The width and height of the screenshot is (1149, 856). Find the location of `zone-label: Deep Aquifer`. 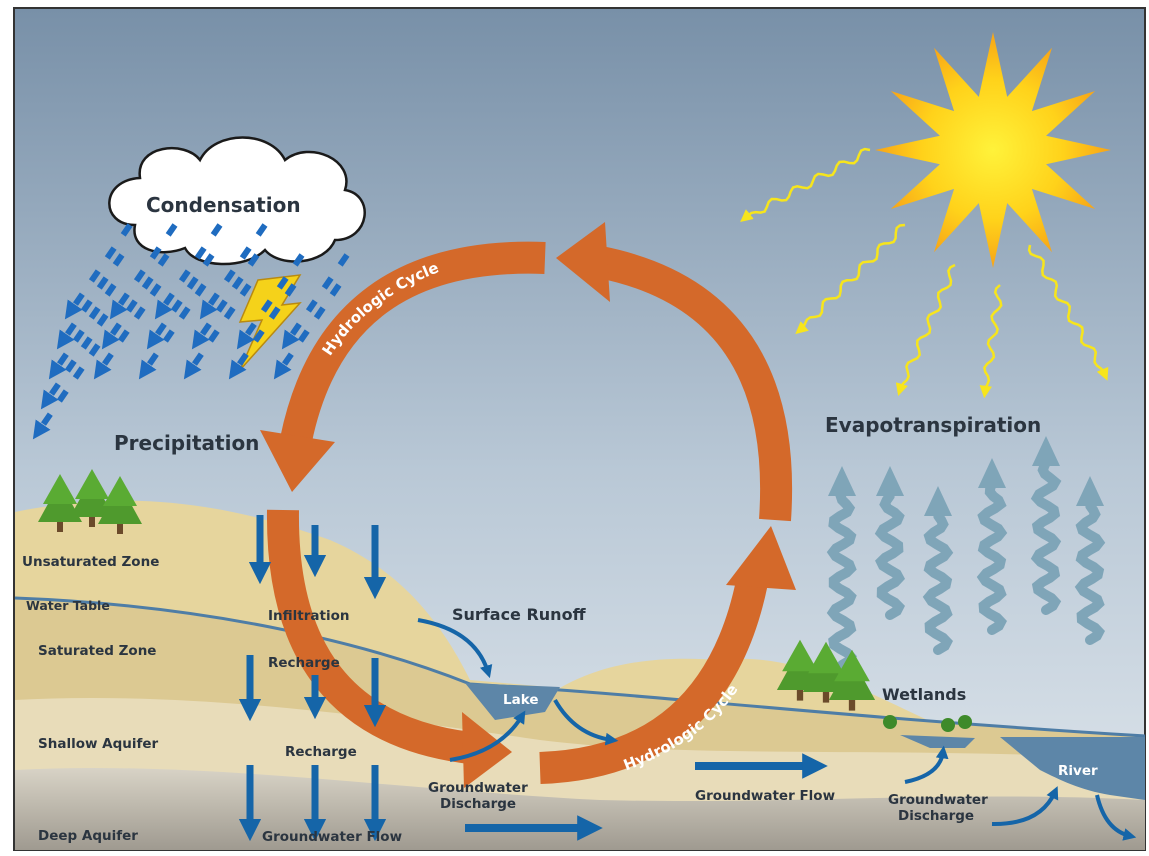

zone-label: Deep Aquifer is located at coordinates (88, 836).